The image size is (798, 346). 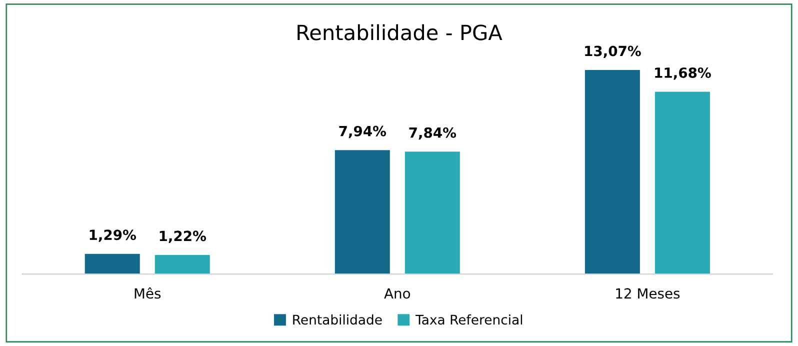 What do you see at coordinates (648, 293) in the screenshot?
I see `x-tick-label: 12 Meses` at bounding box center [648, 293].